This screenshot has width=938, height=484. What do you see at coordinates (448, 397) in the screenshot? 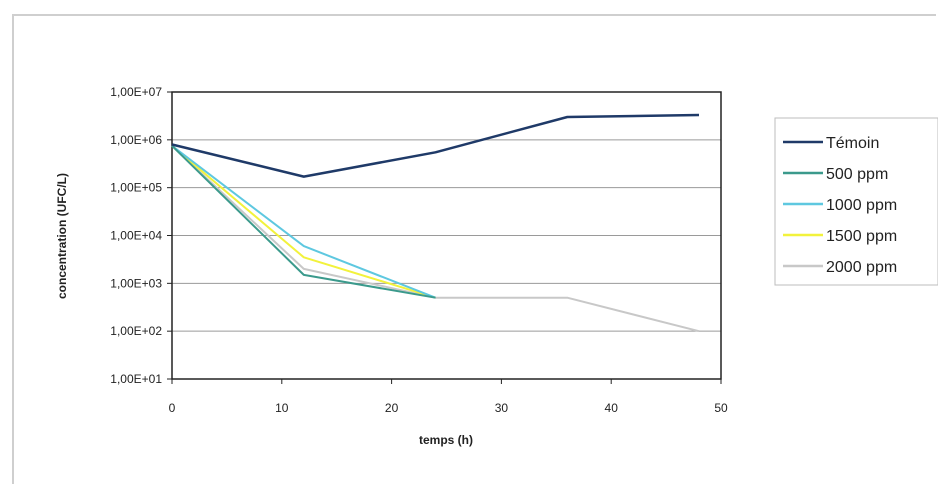
I see `x-tick-labels: 0 10 20 30 40 50` at bounding box center [448, 397].